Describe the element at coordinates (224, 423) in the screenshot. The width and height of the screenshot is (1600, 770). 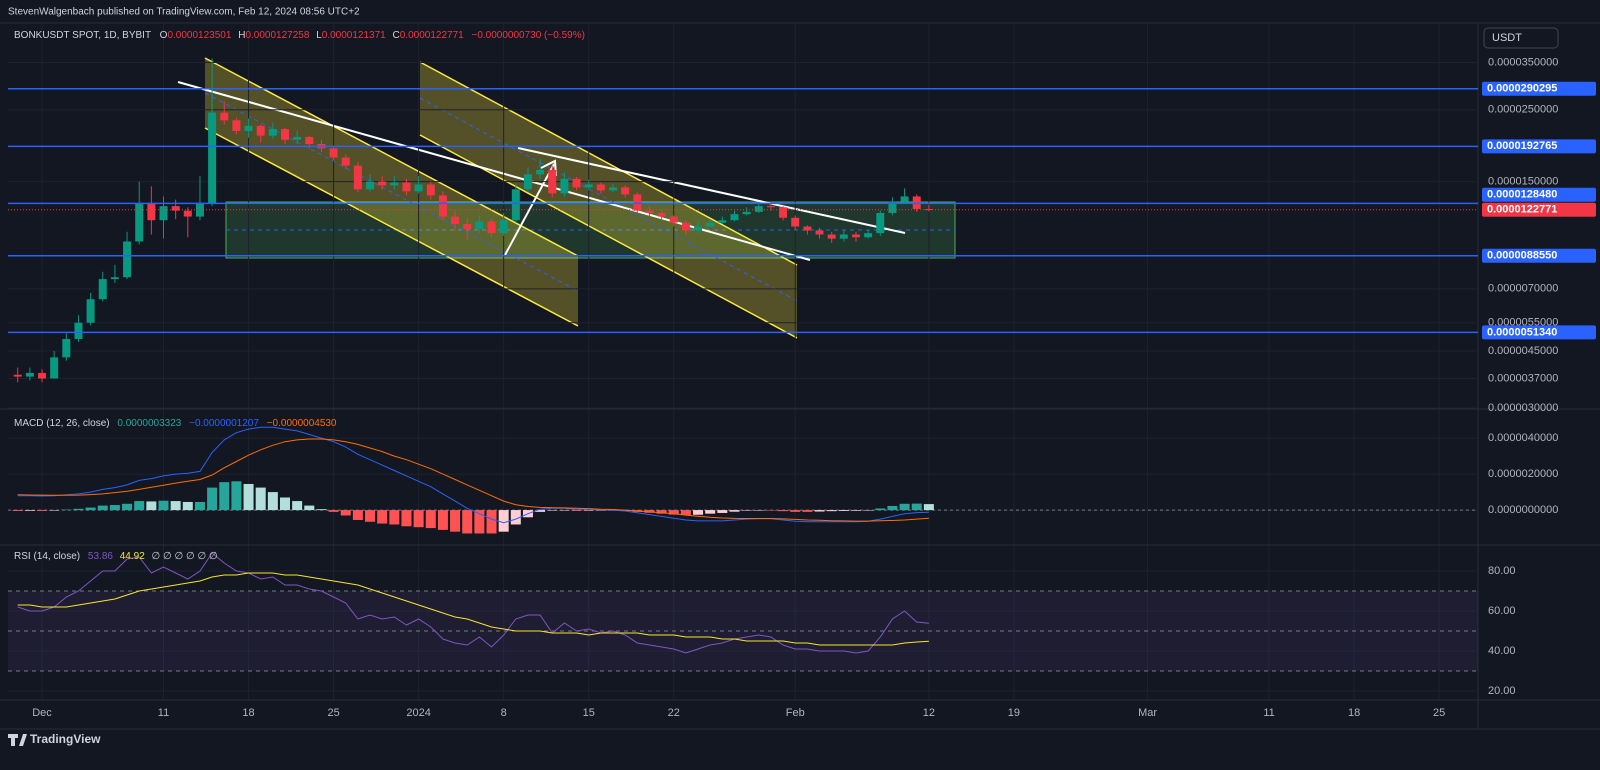
I see `macd-value: −0.0000001207` at that location.